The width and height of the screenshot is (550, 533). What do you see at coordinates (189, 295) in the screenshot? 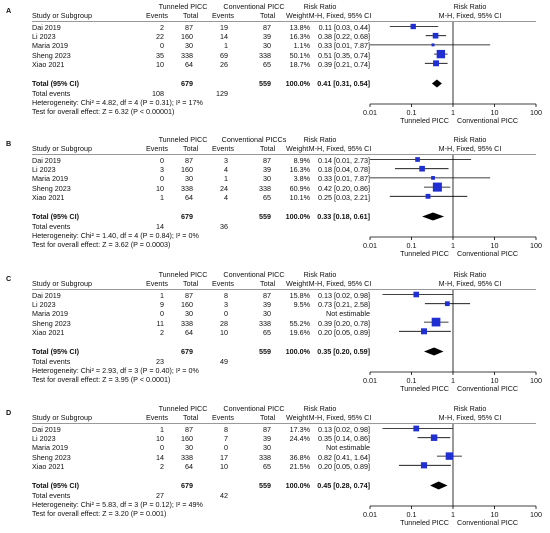
I see `total1-cell: 87` at bounding box center [189, 295].